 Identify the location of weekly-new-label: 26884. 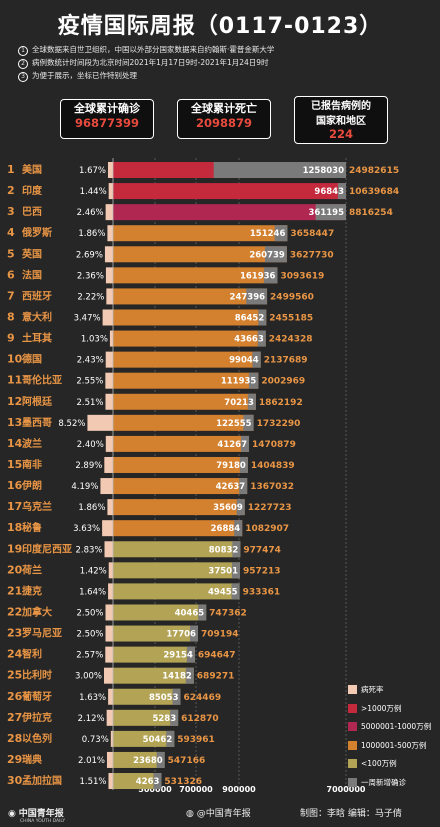
(226, 529).